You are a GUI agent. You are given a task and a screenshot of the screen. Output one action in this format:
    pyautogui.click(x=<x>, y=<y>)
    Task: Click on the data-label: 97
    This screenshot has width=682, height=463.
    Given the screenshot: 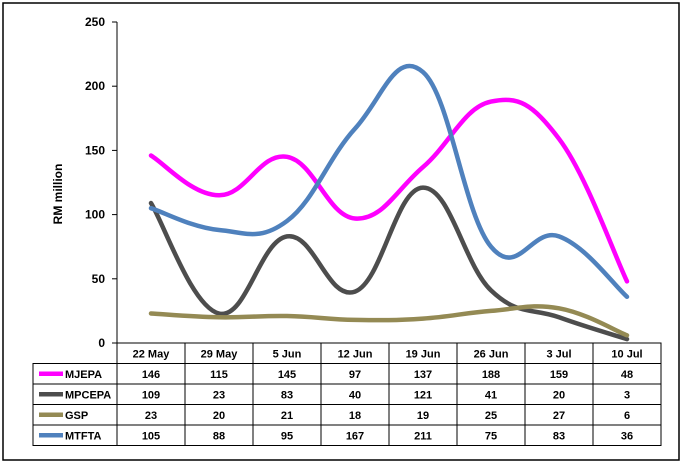 What is the action you would take?
    pyautogui.click(x=355, y=375)
    